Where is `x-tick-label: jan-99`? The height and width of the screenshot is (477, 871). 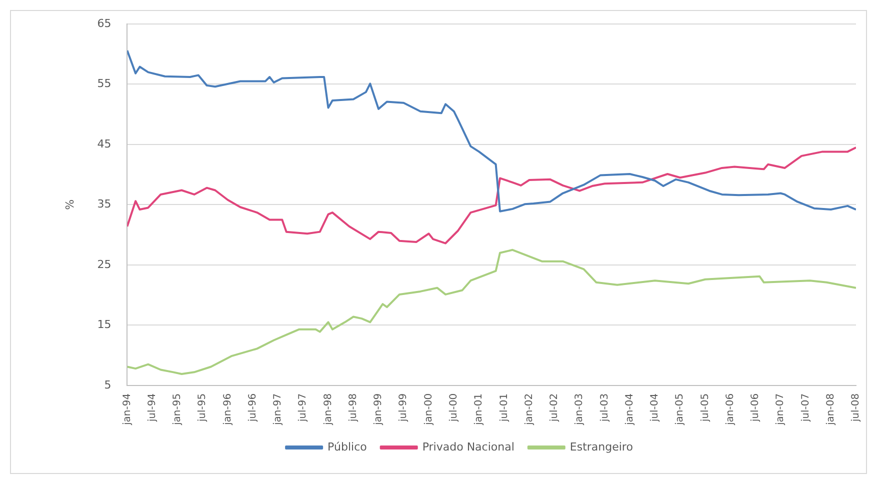
x-tick-label: jan-99 is located at coordinates (378, 409).